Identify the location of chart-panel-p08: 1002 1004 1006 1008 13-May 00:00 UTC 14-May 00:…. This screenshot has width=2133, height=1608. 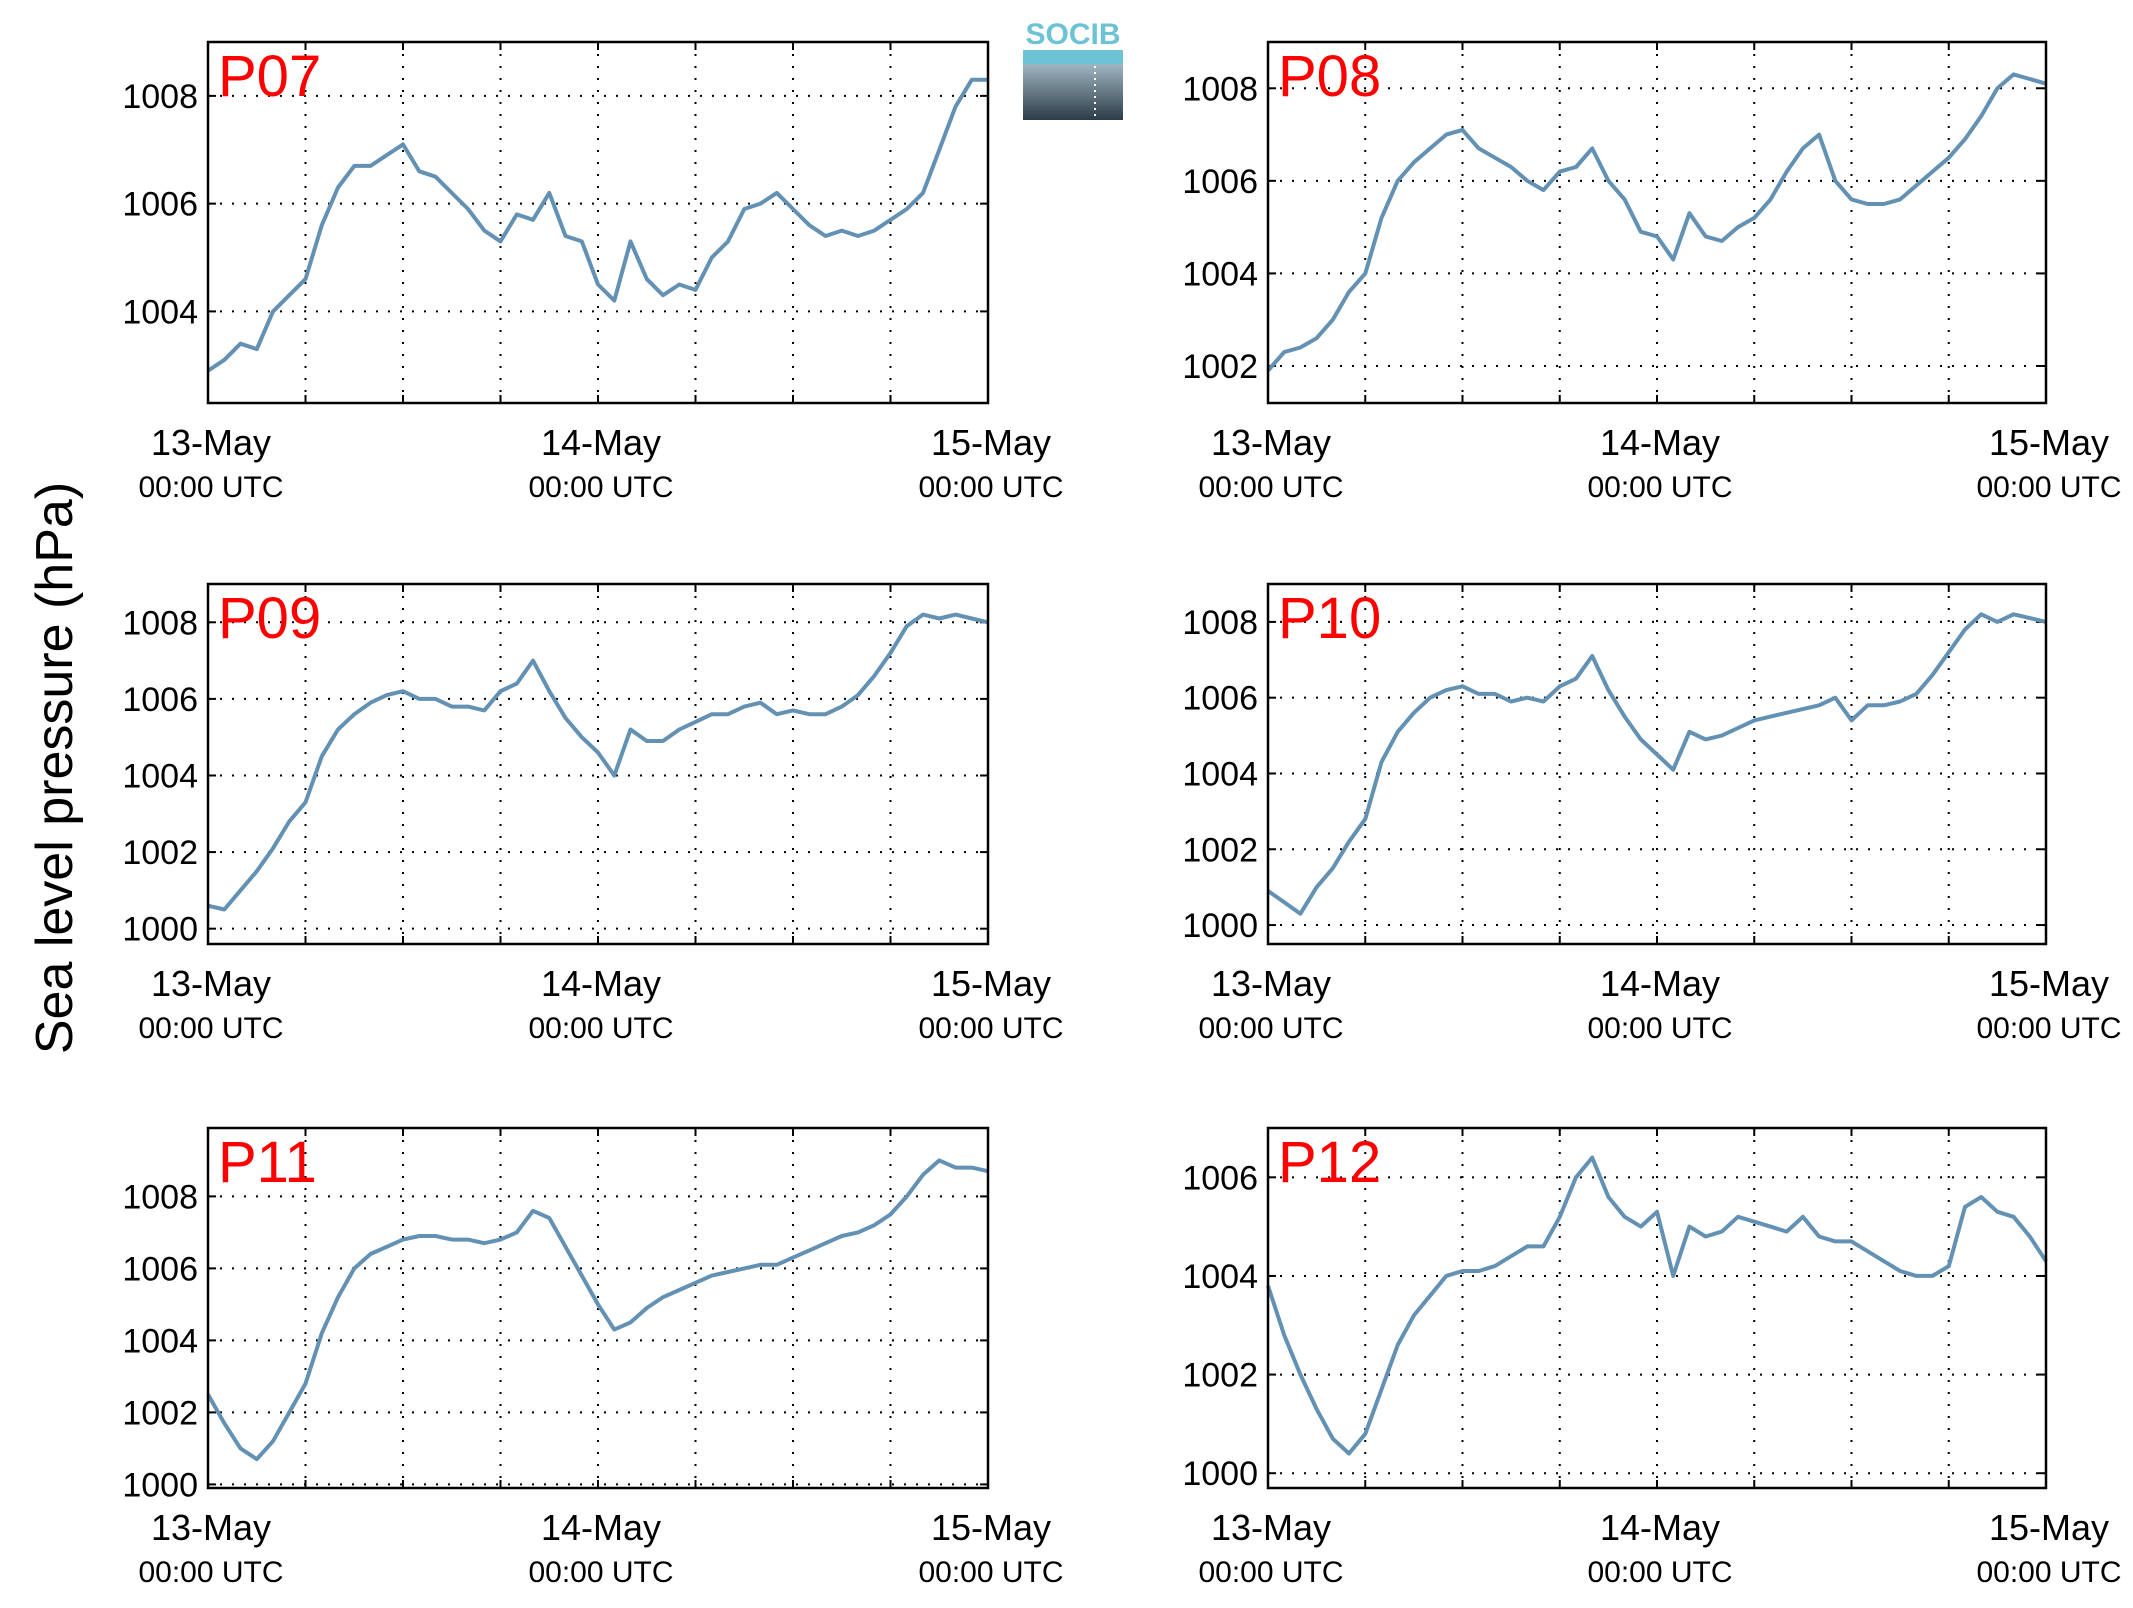
(1652, 272).